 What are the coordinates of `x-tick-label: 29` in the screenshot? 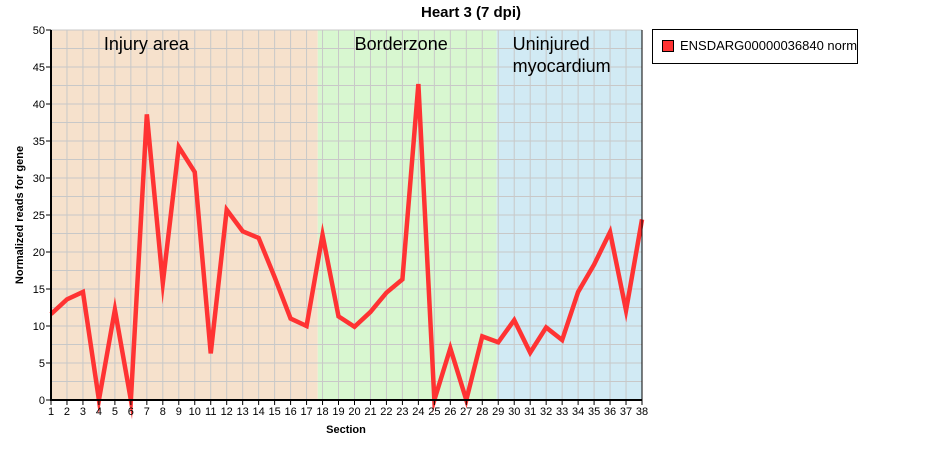 It's located at (498, 412).